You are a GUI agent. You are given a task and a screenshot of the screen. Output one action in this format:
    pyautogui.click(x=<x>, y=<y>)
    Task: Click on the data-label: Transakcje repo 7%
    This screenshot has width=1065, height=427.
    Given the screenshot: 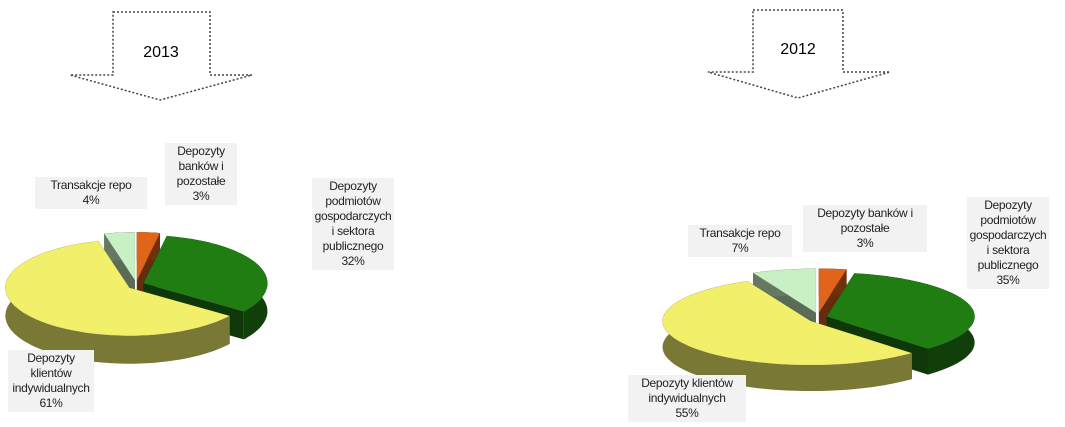 What is the action you would take?
    pyautogui.click(x=740, y=241)
    